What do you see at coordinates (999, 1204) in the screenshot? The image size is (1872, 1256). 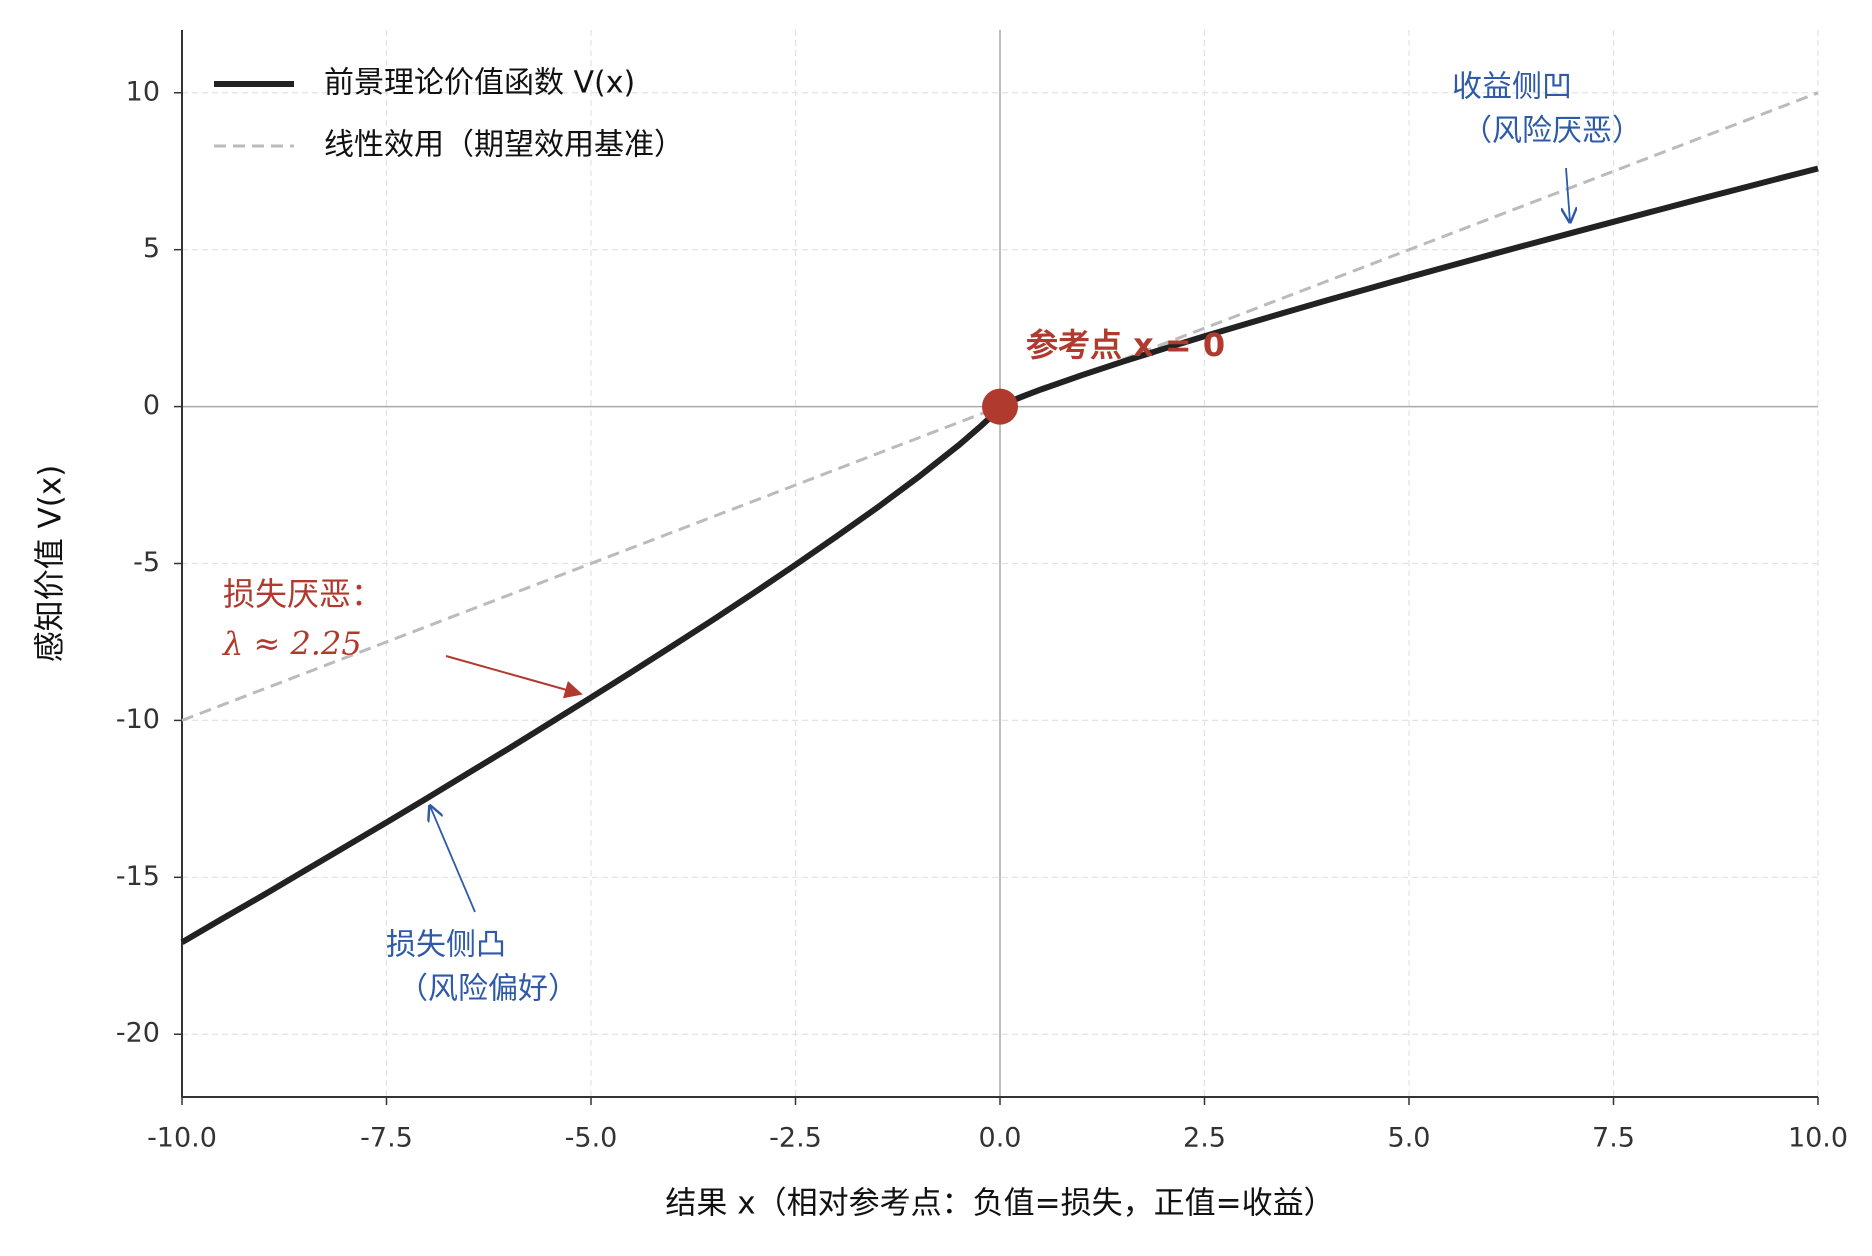 I see `x-axis-label: 结果 x（相对参考点：负值=损失，正值=收益）` at bounding box center [999, 1204].